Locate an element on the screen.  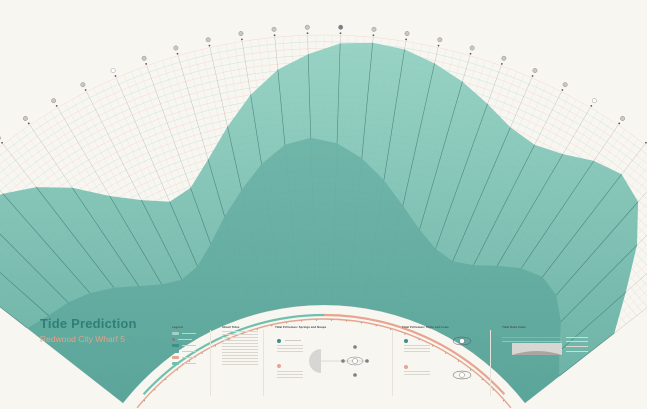
title-block: Tide Prediction Redwood City Wharf 5 is located at coordinates (125, 330).